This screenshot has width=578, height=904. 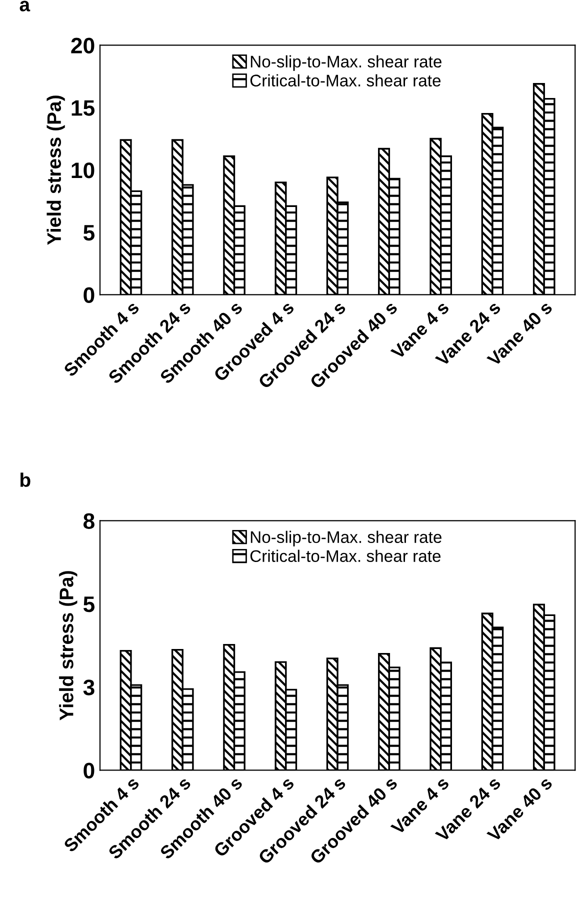 What do you see at coordinates (88, 521) in the screenshot?
I see `y-tick-label: 8` at bounding box center [88, 521].